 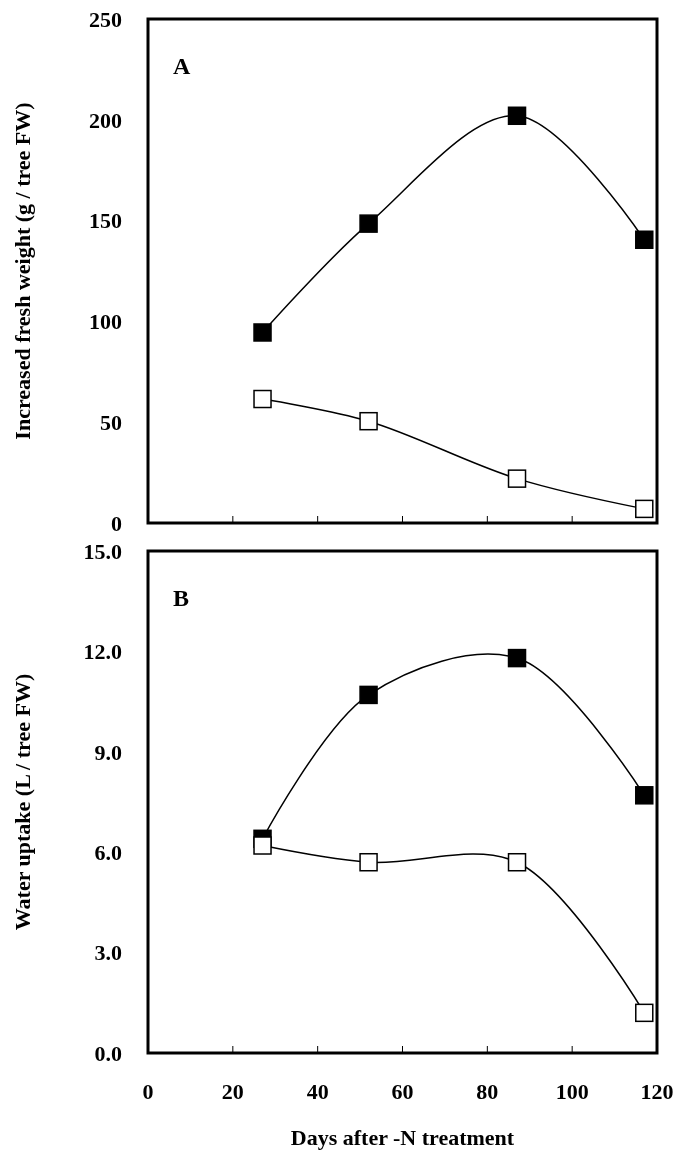 I want to click on y-tick-label: 6.0, so click(x=108, y=852).